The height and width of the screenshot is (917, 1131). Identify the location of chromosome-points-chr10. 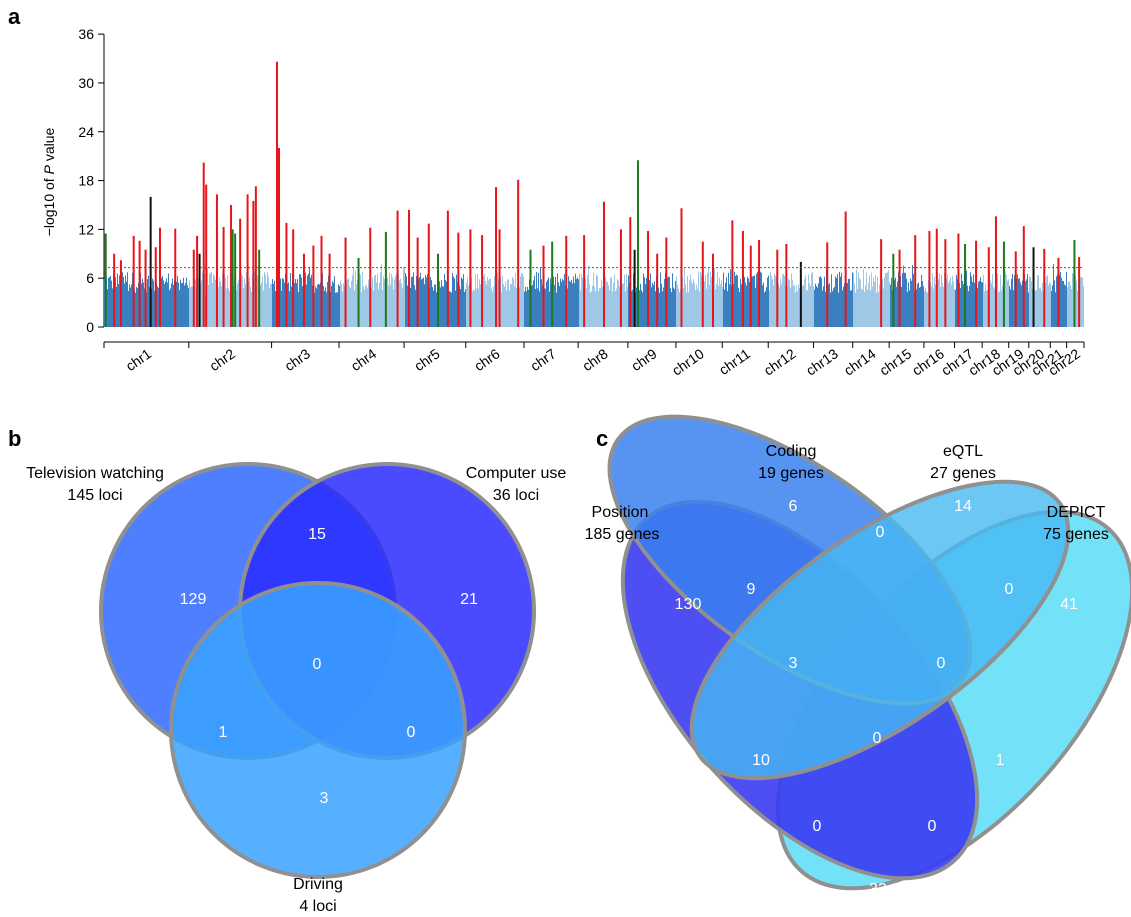
(699, 297).